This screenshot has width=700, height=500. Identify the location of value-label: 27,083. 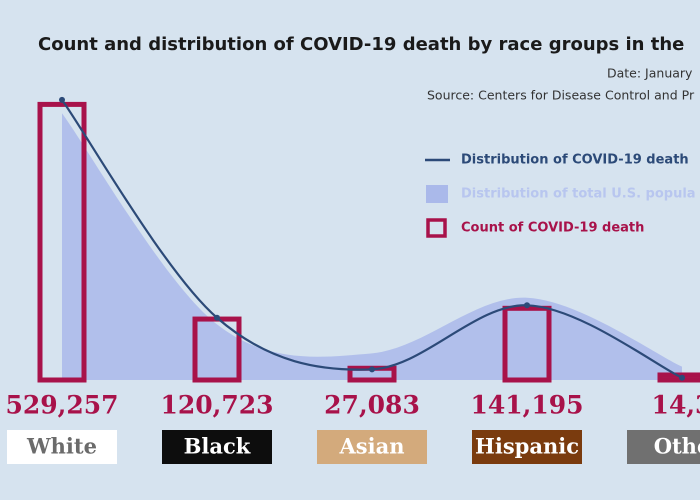
(372, 405).